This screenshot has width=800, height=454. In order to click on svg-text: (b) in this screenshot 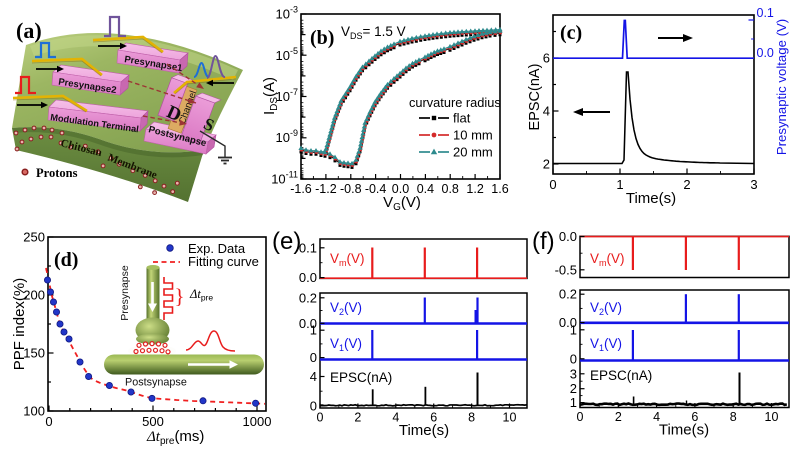, I will do `click(322, 38)`.